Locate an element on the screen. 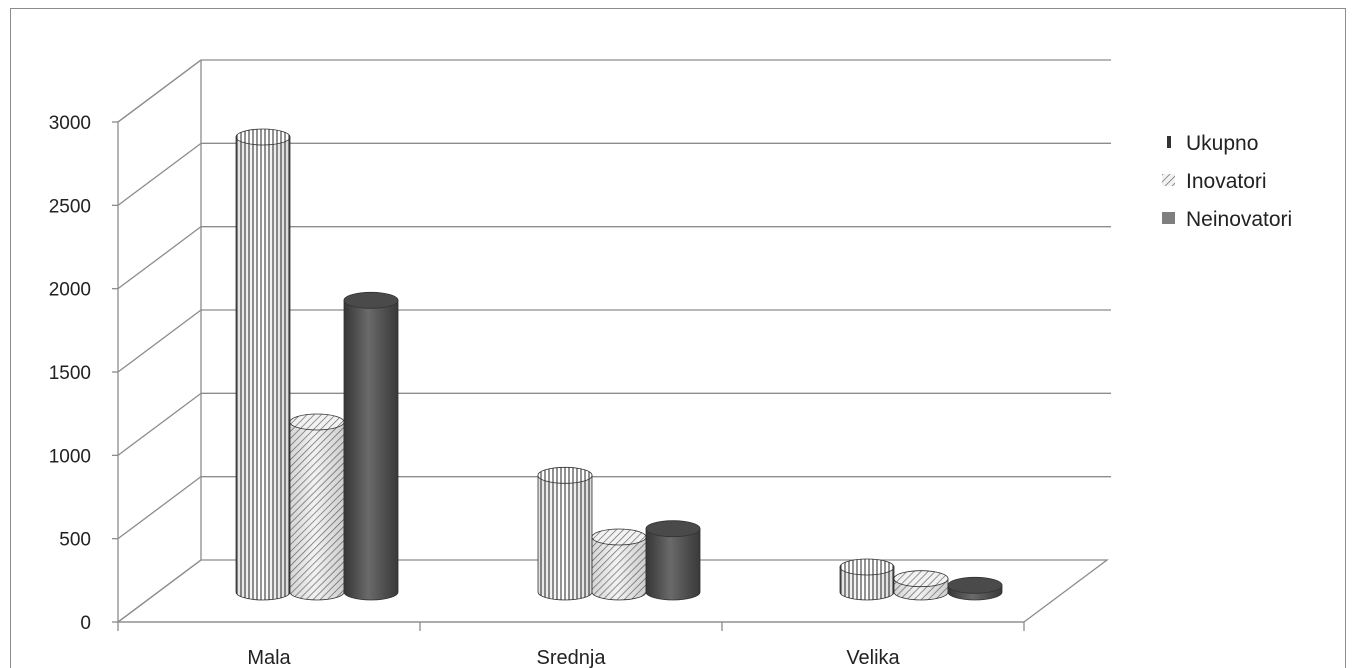  legend-item-neinovatori: Neinovatori is located at coordinates (1227, 219).